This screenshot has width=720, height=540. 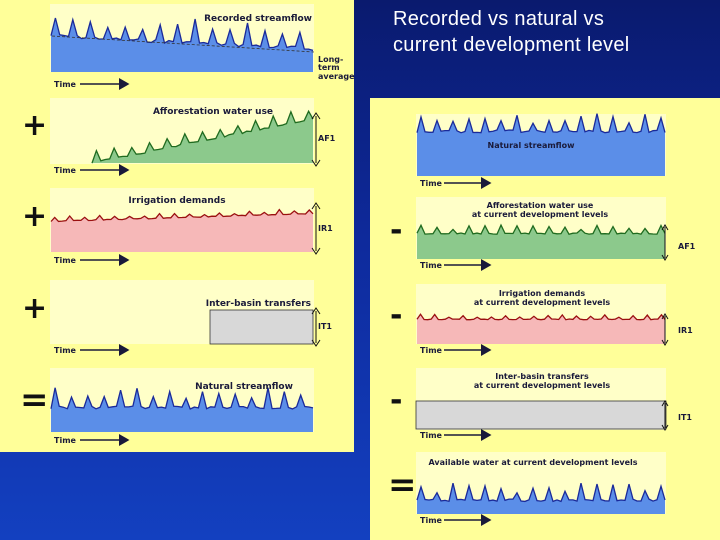 What do you see at coordinates (665, 242) in the screenshot?
I see `r-af1-bracket-arrowheads` at bounding box center [665, 242].